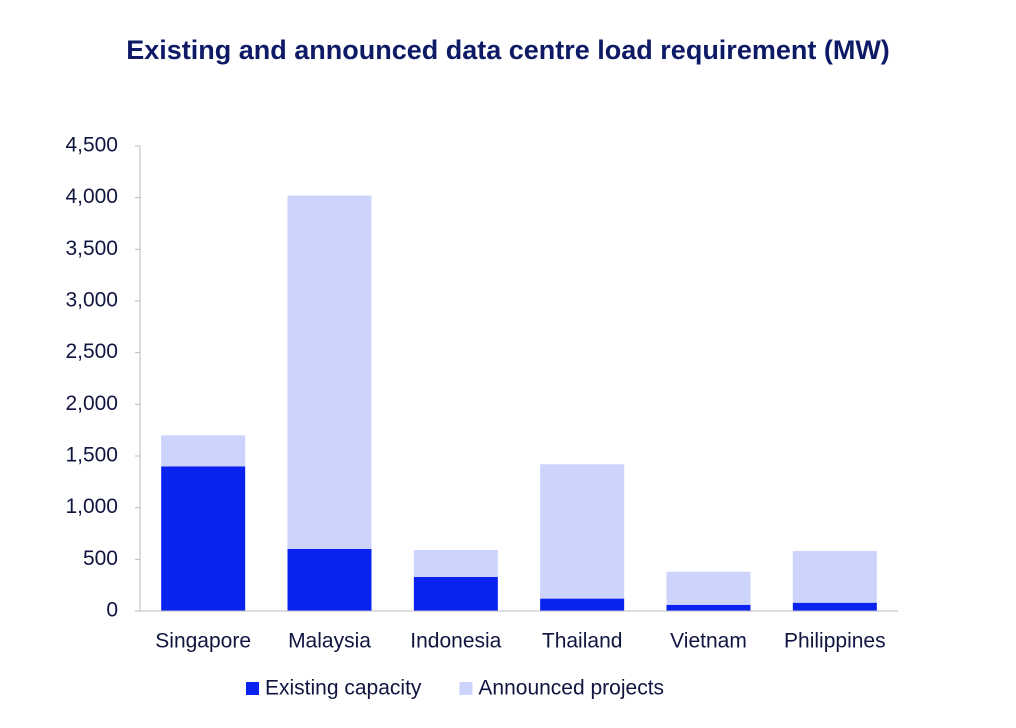 This screenshot has height=728, width=1016. What do you see at coordinates (455, 641) in the screenshot?
I see `x-tick-label: Indonesia` at bounding box center [455, 641].